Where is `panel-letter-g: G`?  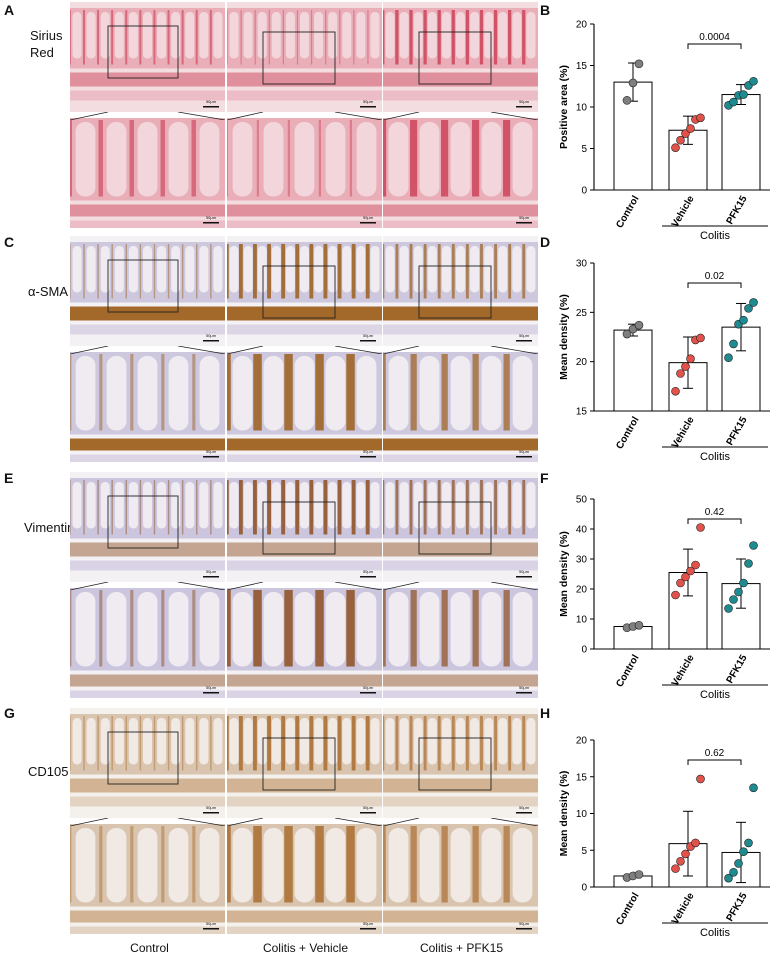 panel-letter-g: G is located at coordinates (9, 713).